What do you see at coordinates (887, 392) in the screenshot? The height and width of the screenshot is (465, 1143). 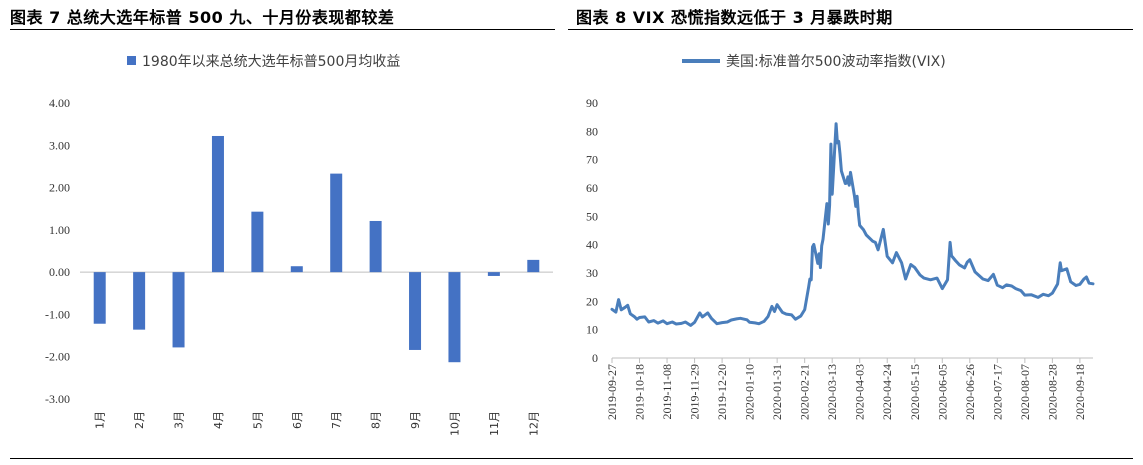 I see `line-x-tick-label: 2020-04-24` at bounding box center [887, 392].